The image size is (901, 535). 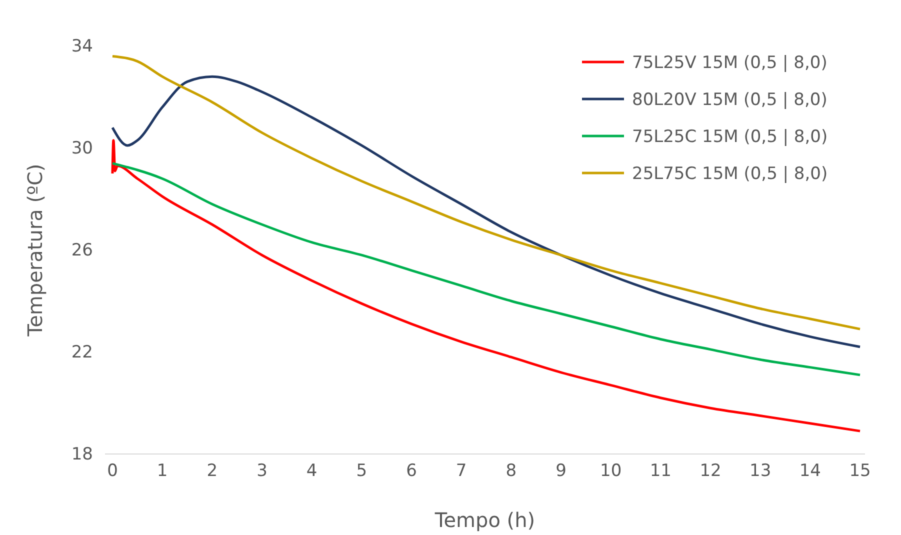 What do you see at coordinates (761, 471) in the screenshot?
I see `x-tick-label: 13` at bounding box center [761, 471].